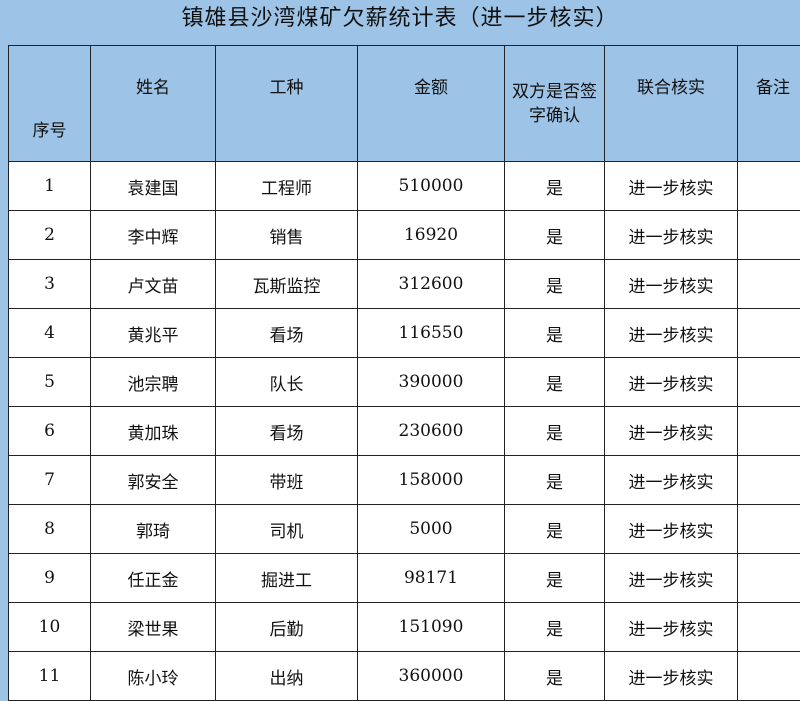  What do you see at coordinates (431, 431) in the screenshot?
I see `cell-amount: 230600` at bounding box center [431, 431].